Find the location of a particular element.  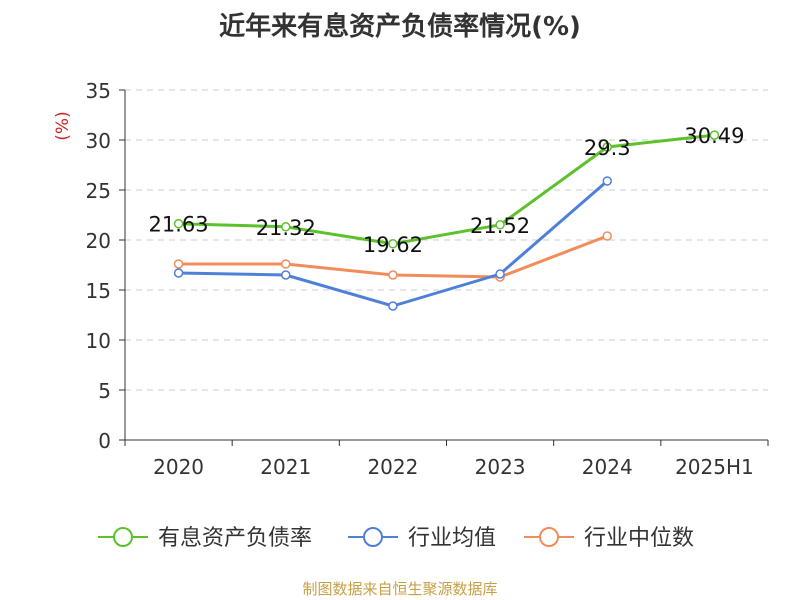

y-tick-label: 20 is located at coordinates (98, 241).